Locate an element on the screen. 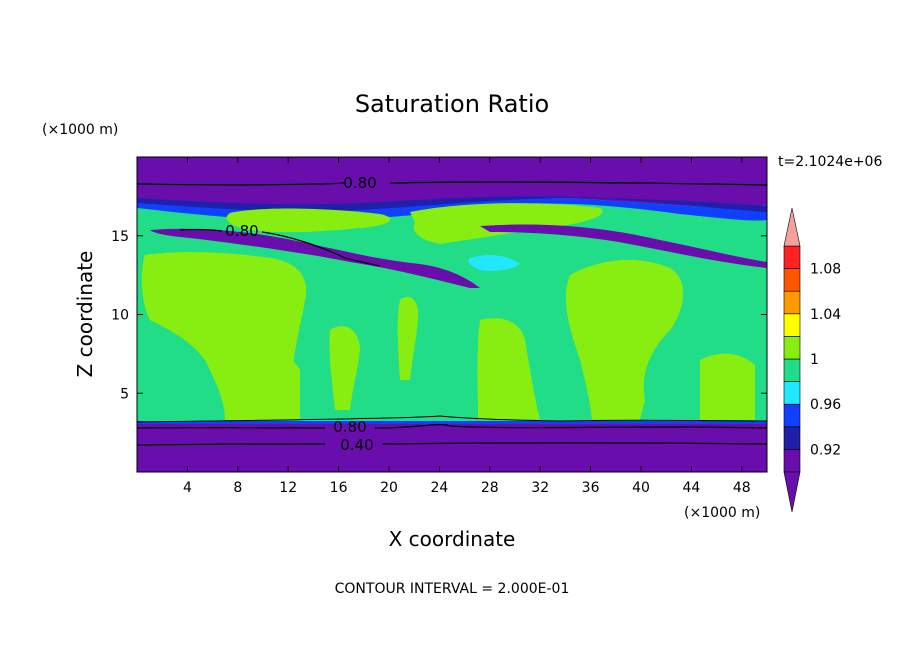  x-tick-label: 48 is located at coordinates (742, 488).